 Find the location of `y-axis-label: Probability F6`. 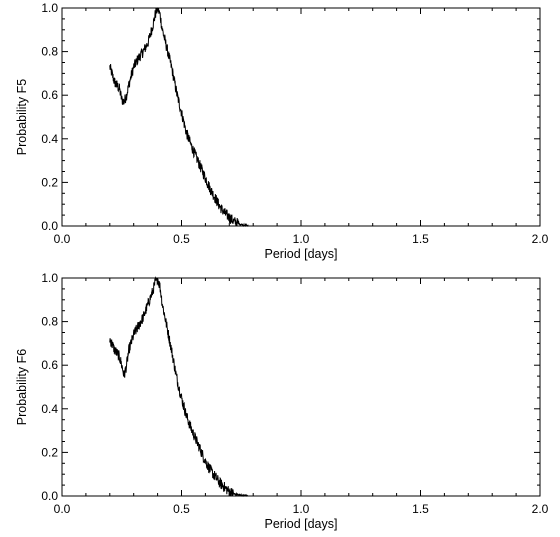

y-axis-label: Probability F6 is located at coordinates (22, 387).